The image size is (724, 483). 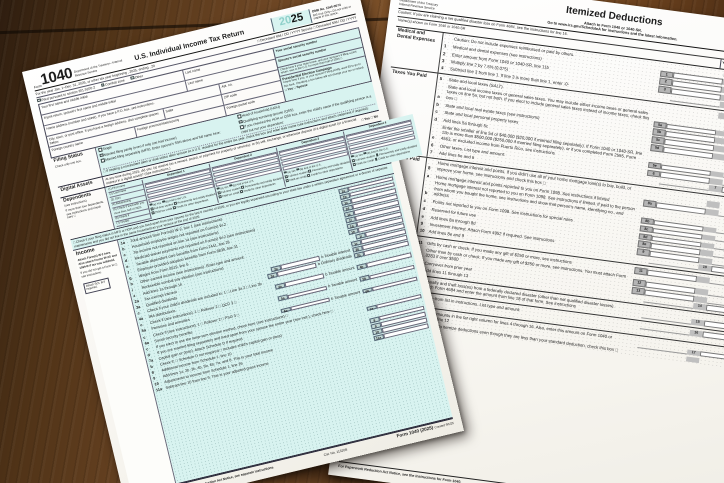 What do you see at coordinates (696, 333) in the screenshot?
I see `line-number-box: 16` at bounding box center [696, 333].